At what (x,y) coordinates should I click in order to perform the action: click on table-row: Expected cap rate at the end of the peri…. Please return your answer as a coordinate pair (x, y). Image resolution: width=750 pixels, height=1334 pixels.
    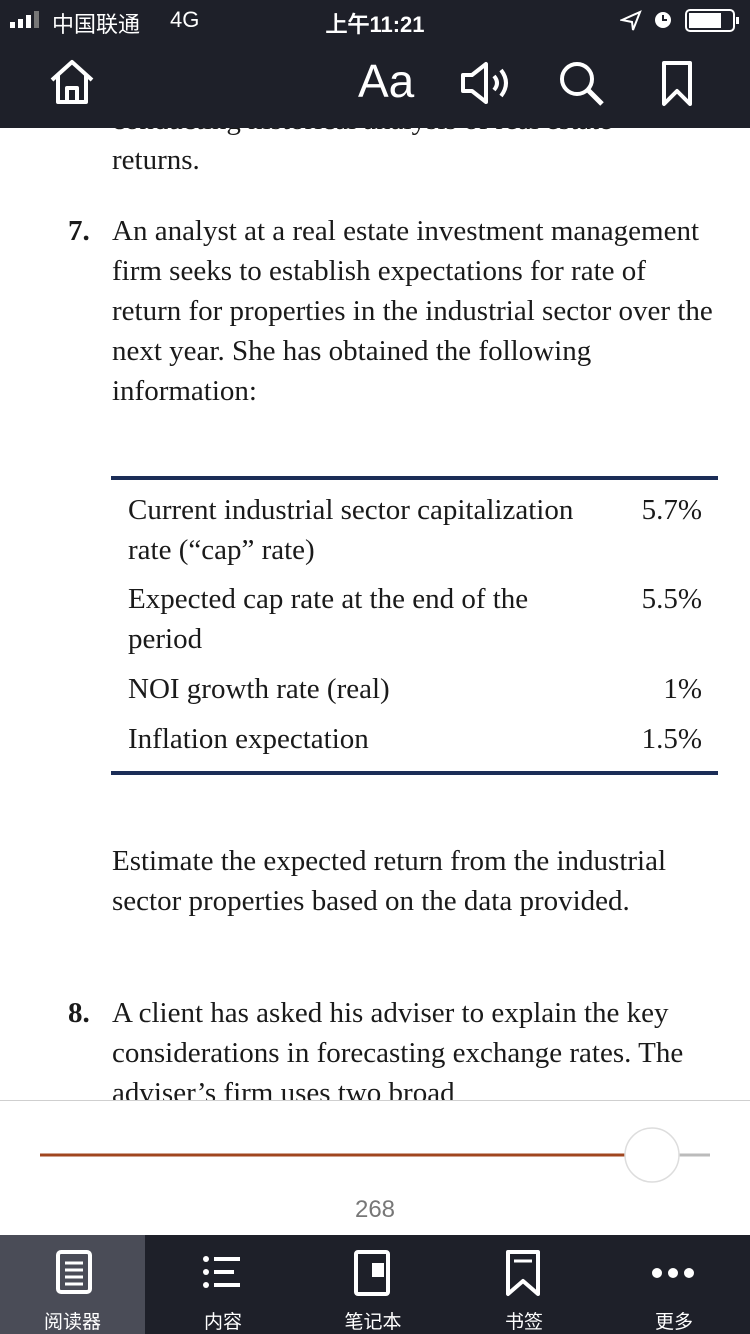
    Looking at the image, I should click on (415, 619).